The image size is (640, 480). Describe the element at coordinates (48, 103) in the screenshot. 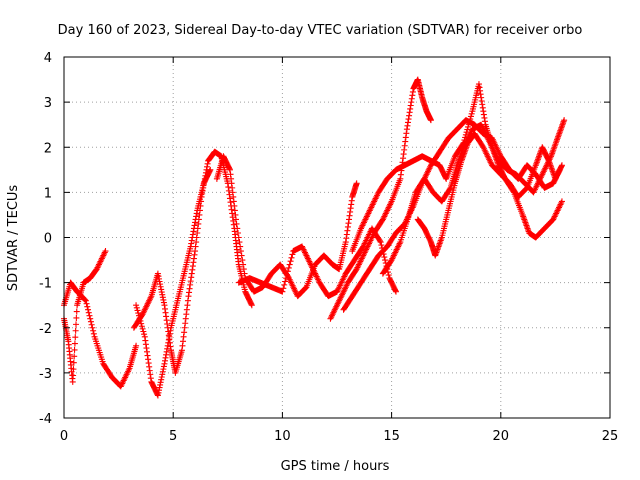

I see `y-tick-label: 3` at that location.